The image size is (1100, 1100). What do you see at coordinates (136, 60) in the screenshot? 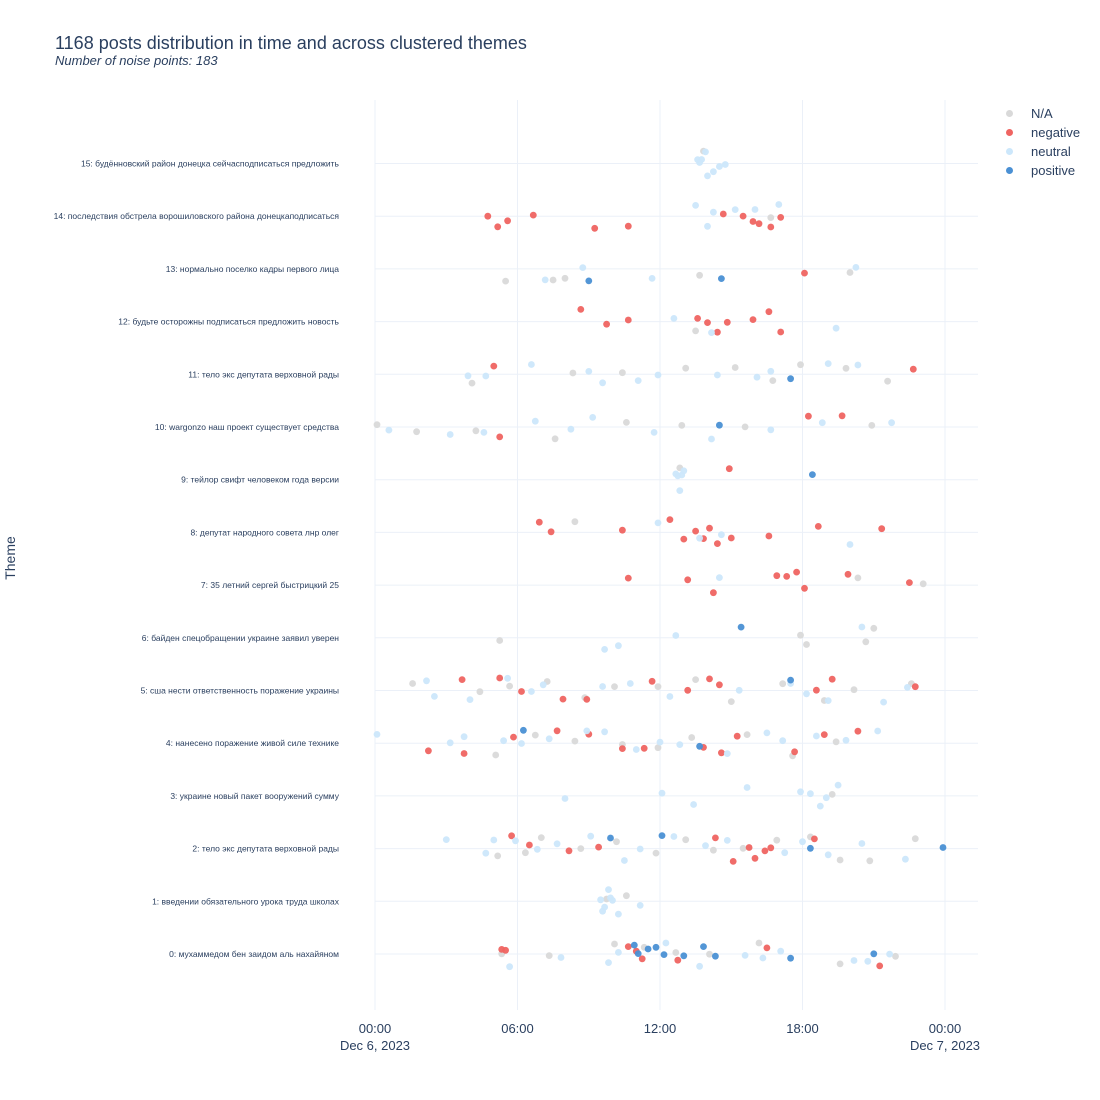
I see `chart-subtitle: Number of noise points: 183` at bounding box center [136, 60].